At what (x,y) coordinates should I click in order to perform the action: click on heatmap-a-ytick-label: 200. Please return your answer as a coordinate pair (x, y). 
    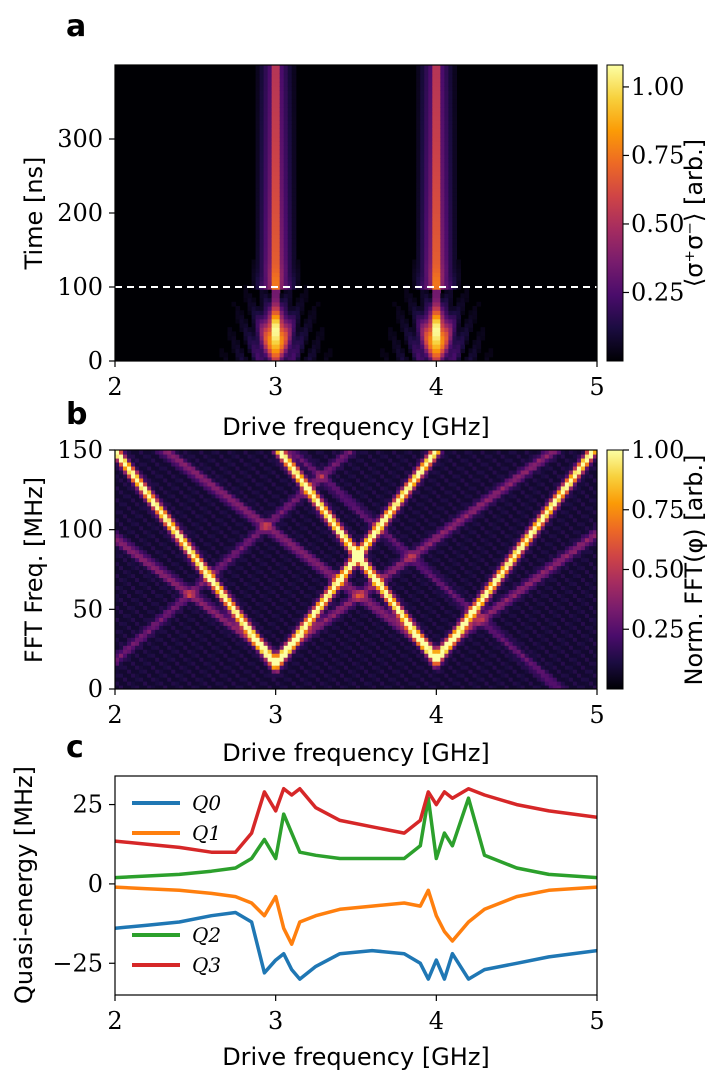
    Looking at the image, I should click on (80, 213).